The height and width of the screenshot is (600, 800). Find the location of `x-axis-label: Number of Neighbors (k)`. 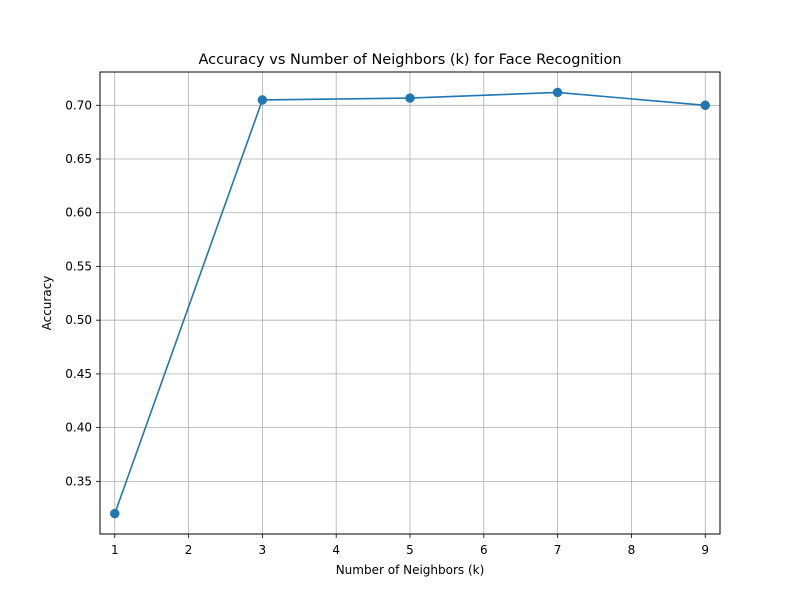

x-axis-label: Number of Neighbors (k) is located at coordinates (410, 570).